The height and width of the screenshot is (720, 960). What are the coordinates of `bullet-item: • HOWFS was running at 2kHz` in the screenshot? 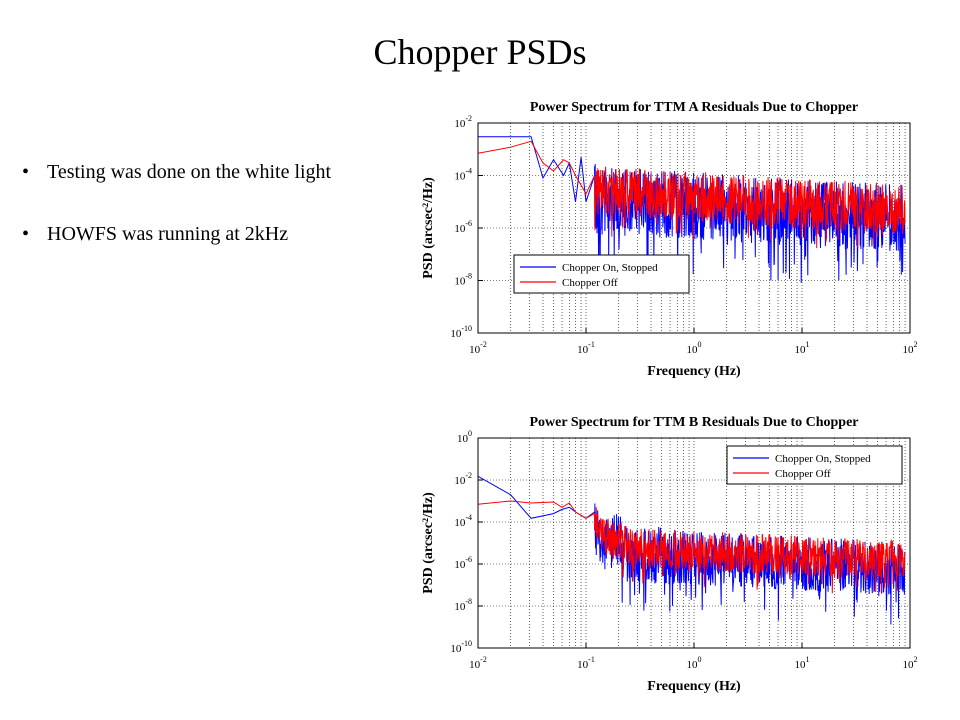 It's located at (176, 234).